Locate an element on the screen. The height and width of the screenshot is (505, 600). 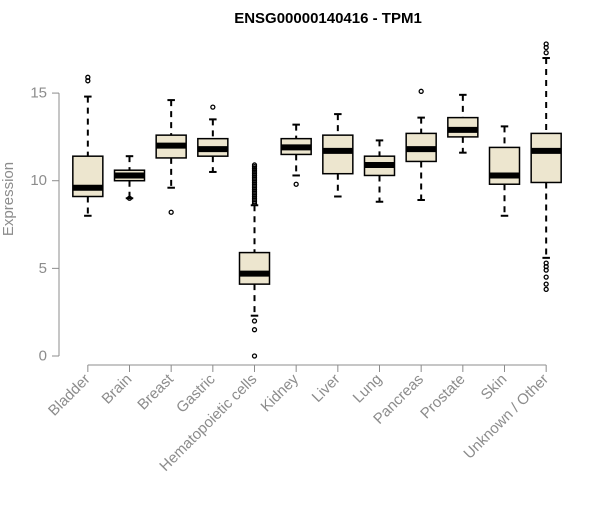
x-tick-label: Prostate is located at coordinates (443, 397).